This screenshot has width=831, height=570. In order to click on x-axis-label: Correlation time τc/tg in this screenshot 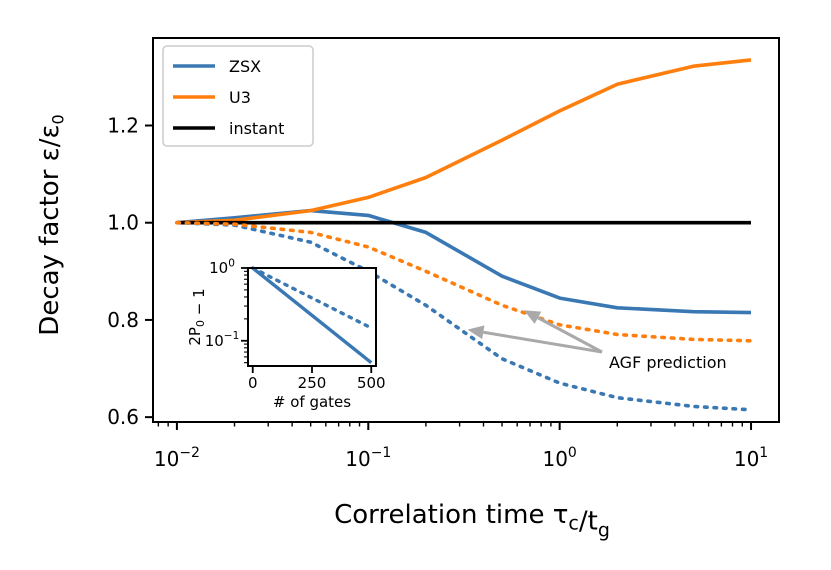, I will do `click(472, 520)`.